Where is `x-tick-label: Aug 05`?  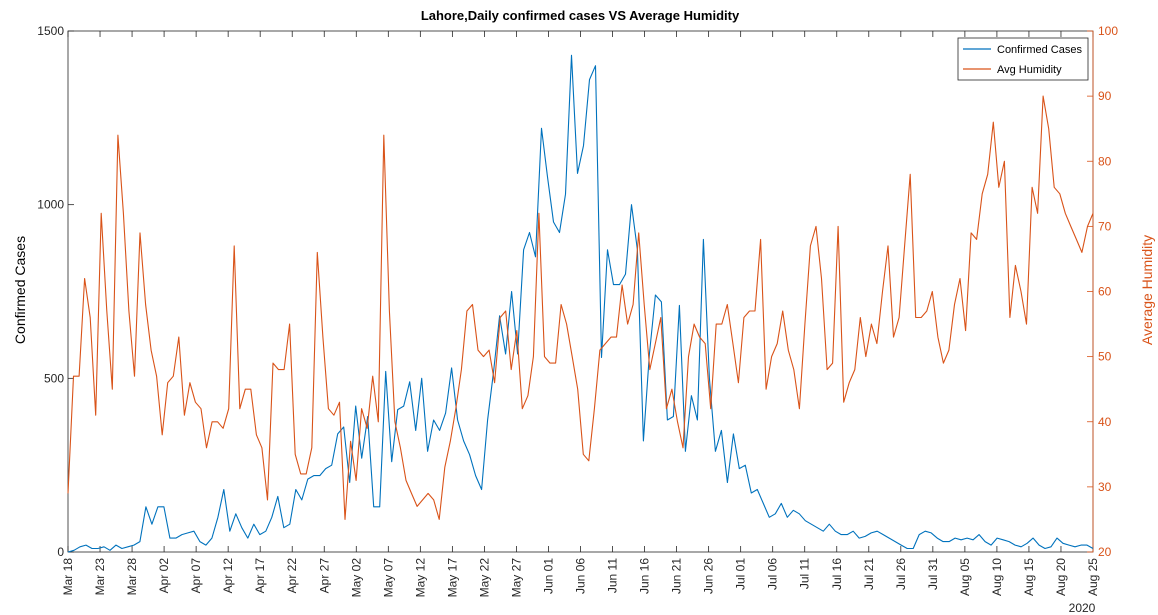 x-tick-label: Aug 05 is located at coordinates (965, 577).